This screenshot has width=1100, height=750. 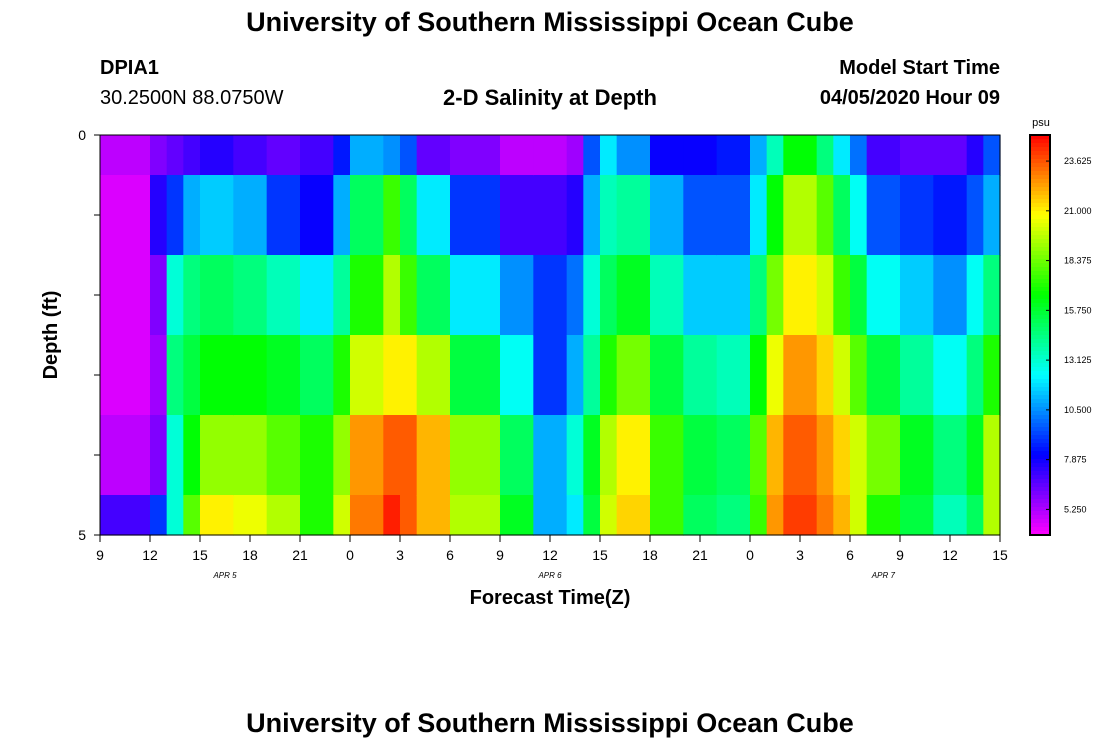 What do you see at coordinates (900, 555) in the screenshot?
I see `x-tick-label: 9` at bounding box center [900, 555].